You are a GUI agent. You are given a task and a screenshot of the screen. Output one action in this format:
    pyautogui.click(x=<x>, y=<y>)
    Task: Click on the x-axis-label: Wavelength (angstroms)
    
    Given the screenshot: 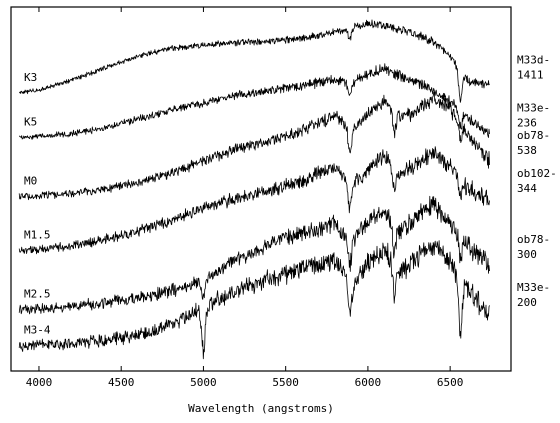 What is the action you would take?
    pyautogui.click(x=261, y=408)
    